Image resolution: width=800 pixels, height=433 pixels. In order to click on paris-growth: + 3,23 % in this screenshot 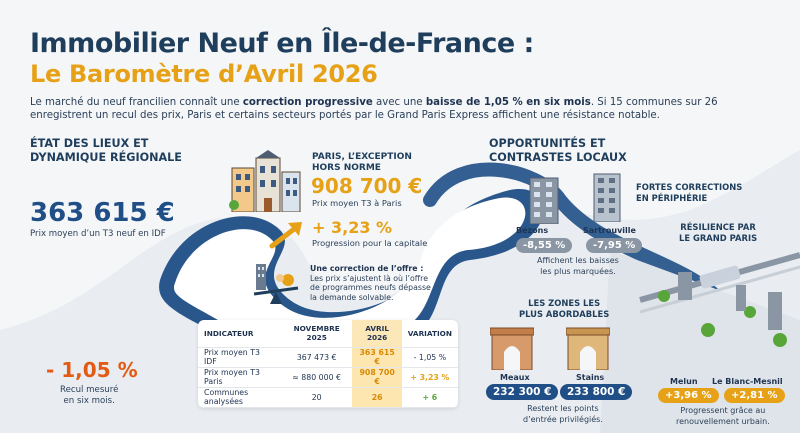, I will do `click(352, 227)`.